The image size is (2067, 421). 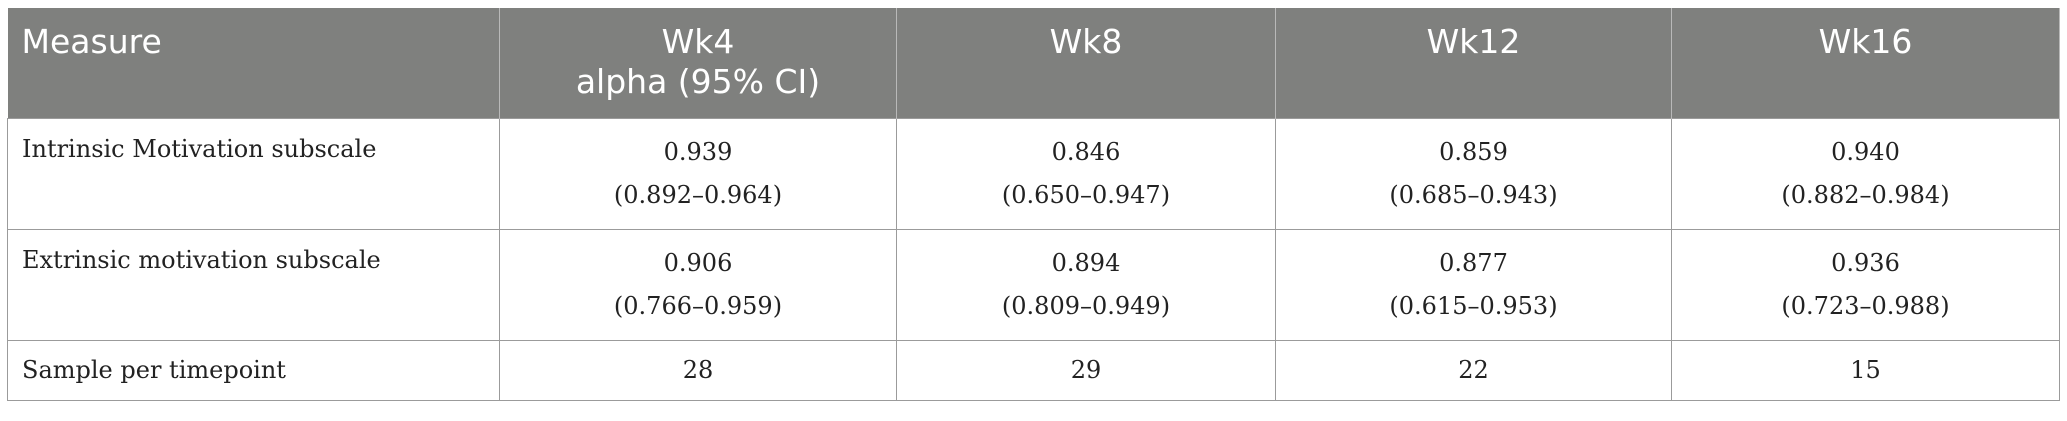 What do you see at coordinates (1865, 173) in the screenshot?
I see `cell-wk16: 0.940 (0.882–0.984)` at bounding box center [1865, 173].